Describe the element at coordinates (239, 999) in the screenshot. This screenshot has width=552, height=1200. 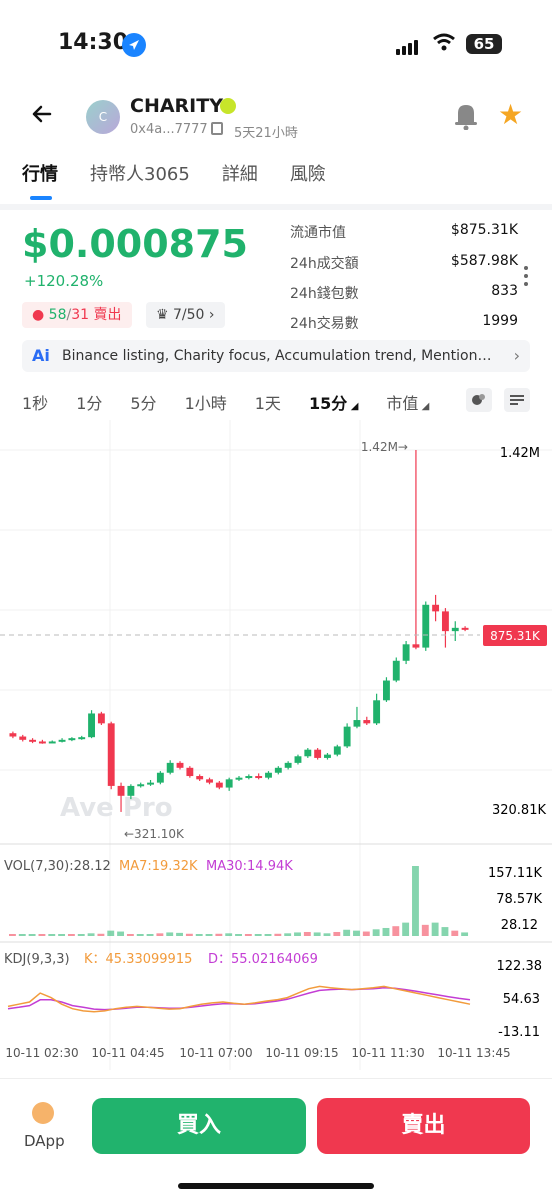
I see `kdj-lines-group` at that location.